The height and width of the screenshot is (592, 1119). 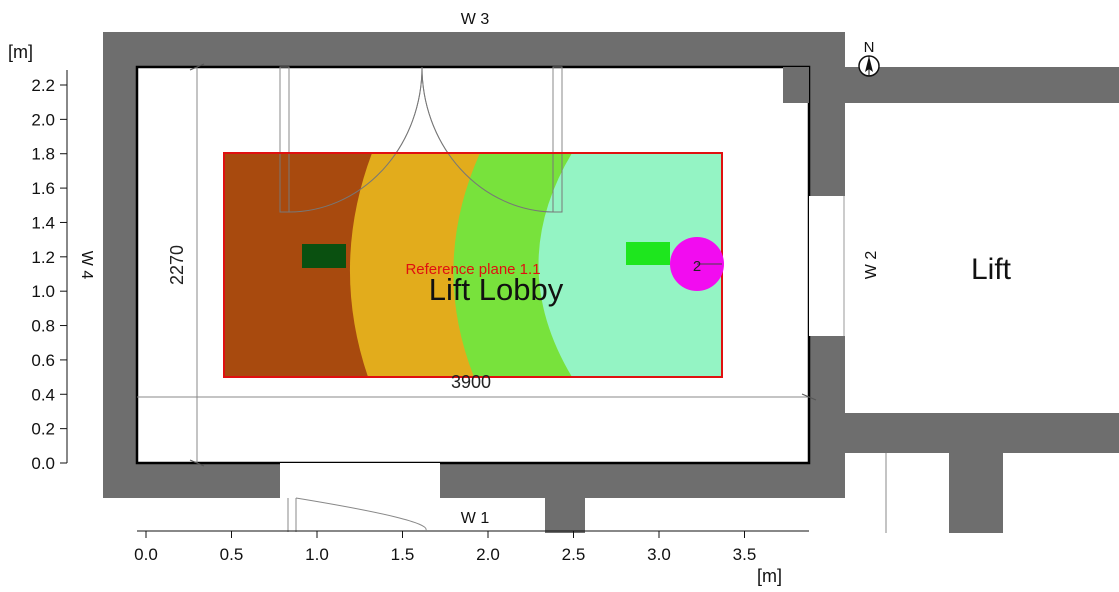 I want to click on wall-extension, so click(x=115, y=488).